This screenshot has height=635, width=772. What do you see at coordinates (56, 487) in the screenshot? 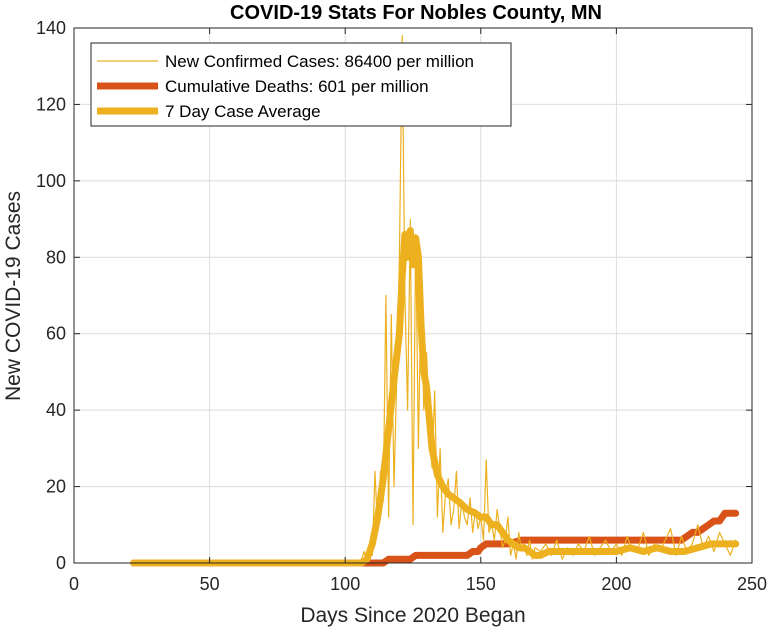
I see `y-tick-label: 20` at bounding box center [56, 487].